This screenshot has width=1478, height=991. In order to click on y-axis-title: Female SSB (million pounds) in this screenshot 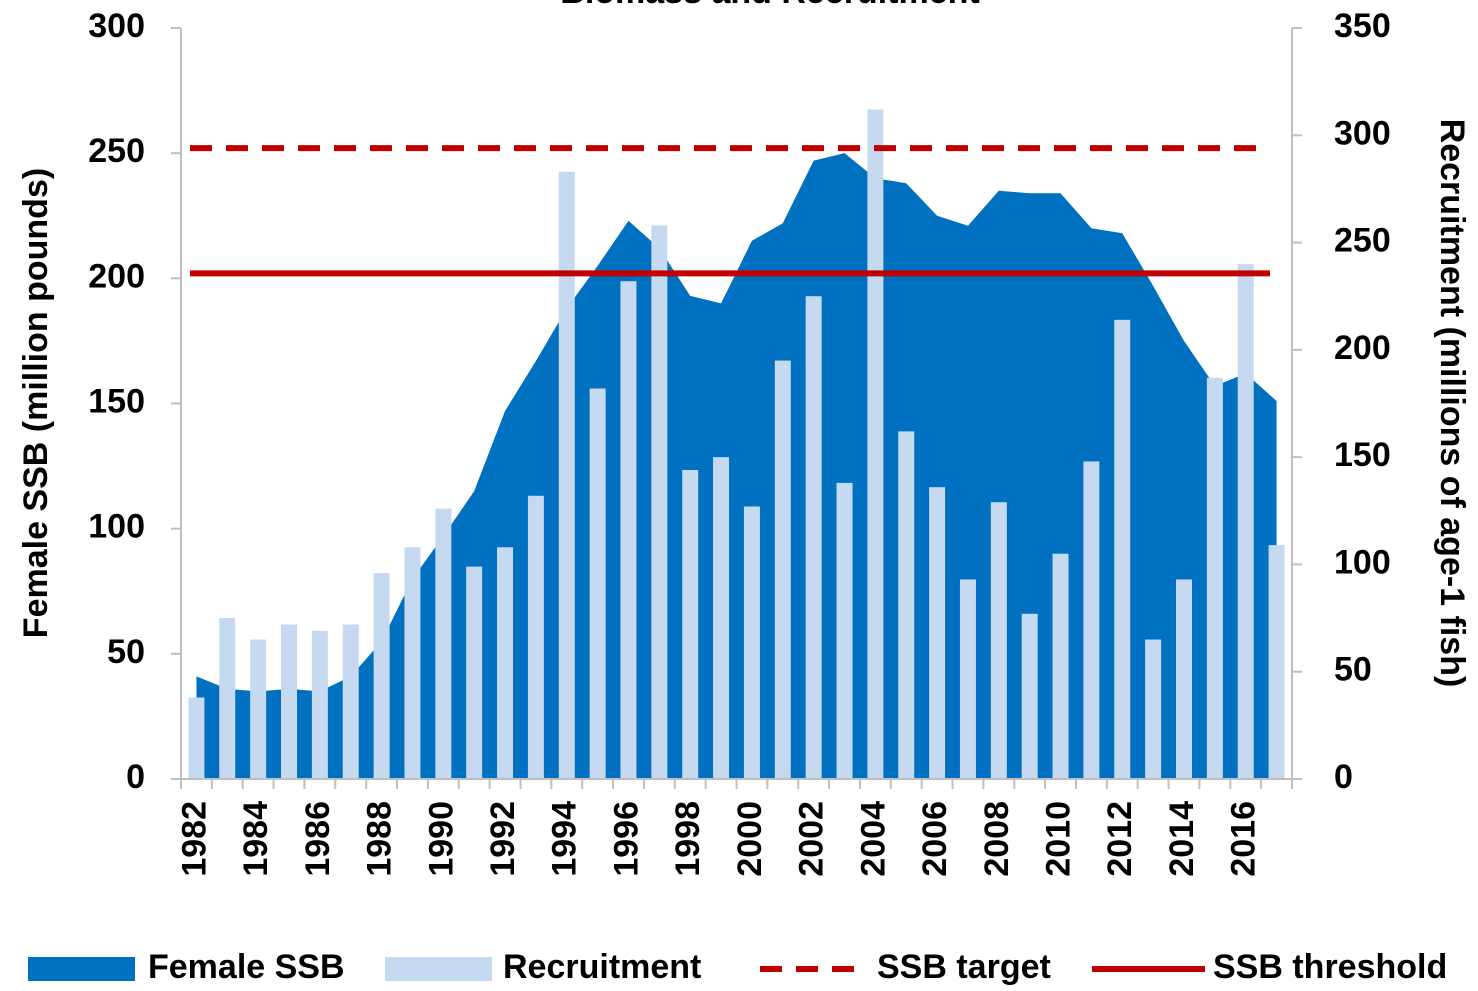, I will do `click(36, 403)`.